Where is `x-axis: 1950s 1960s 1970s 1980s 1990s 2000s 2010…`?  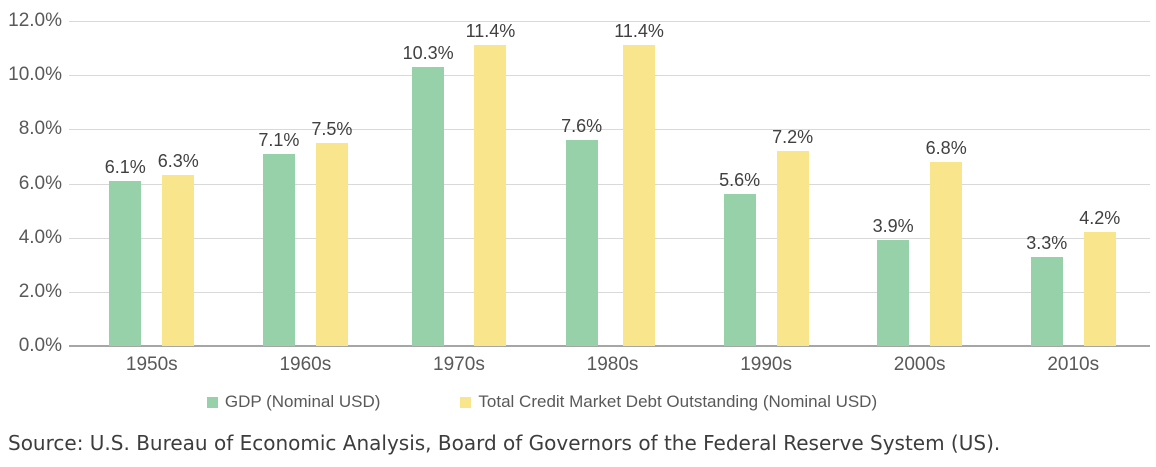
x-axis: 1950s 1960s 1970s 1980s 1990s 2000s 2010… is located at coordinates (612, 365).